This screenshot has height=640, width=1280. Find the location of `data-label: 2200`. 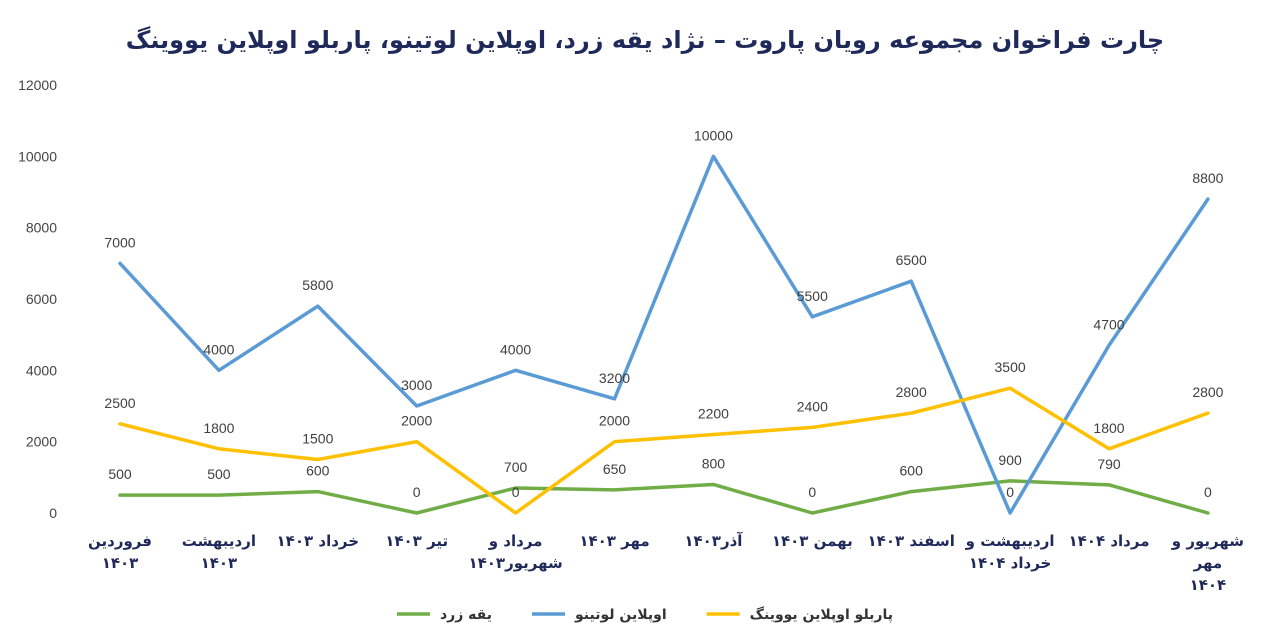

data-label: 2200 is located at coordinates (713, 414).